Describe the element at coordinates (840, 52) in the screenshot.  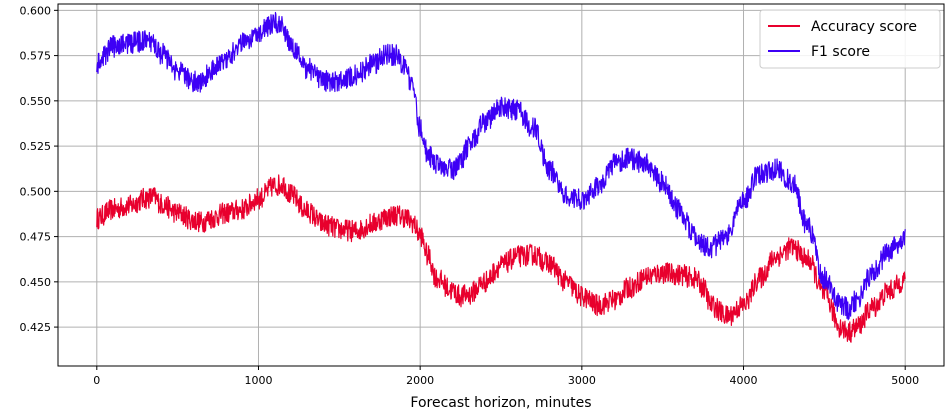
I see `legend-label-2: F1 score` at that location.